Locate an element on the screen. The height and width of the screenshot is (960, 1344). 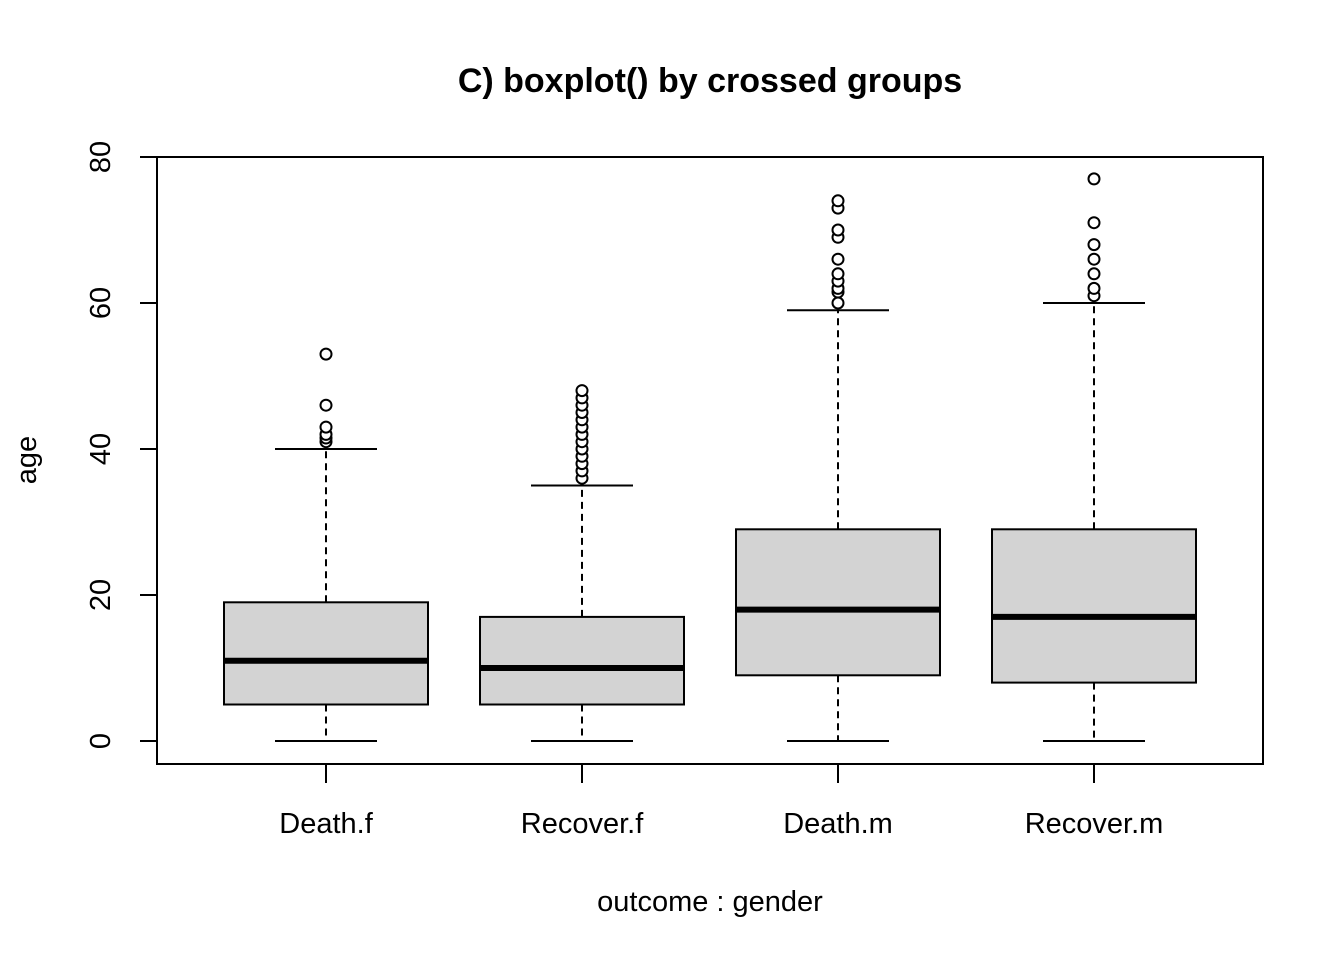
y-axis-label: age is located at coordinates (27, 460).